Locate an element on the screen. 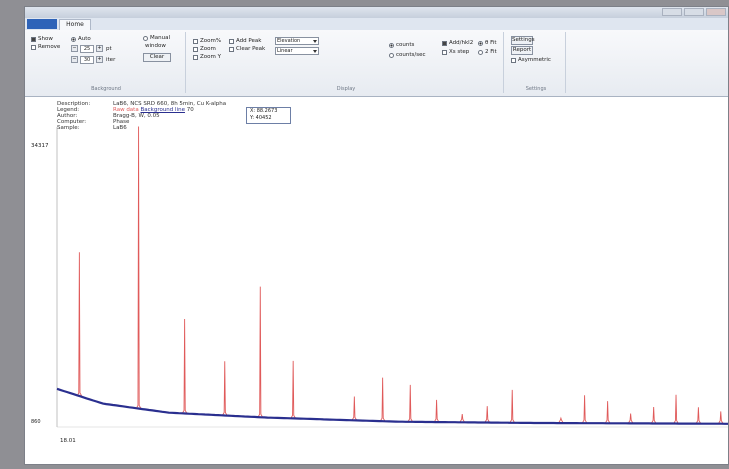 This screenshot has height=469, width=729. tab-home: Home is located at coordinates (75, 24).